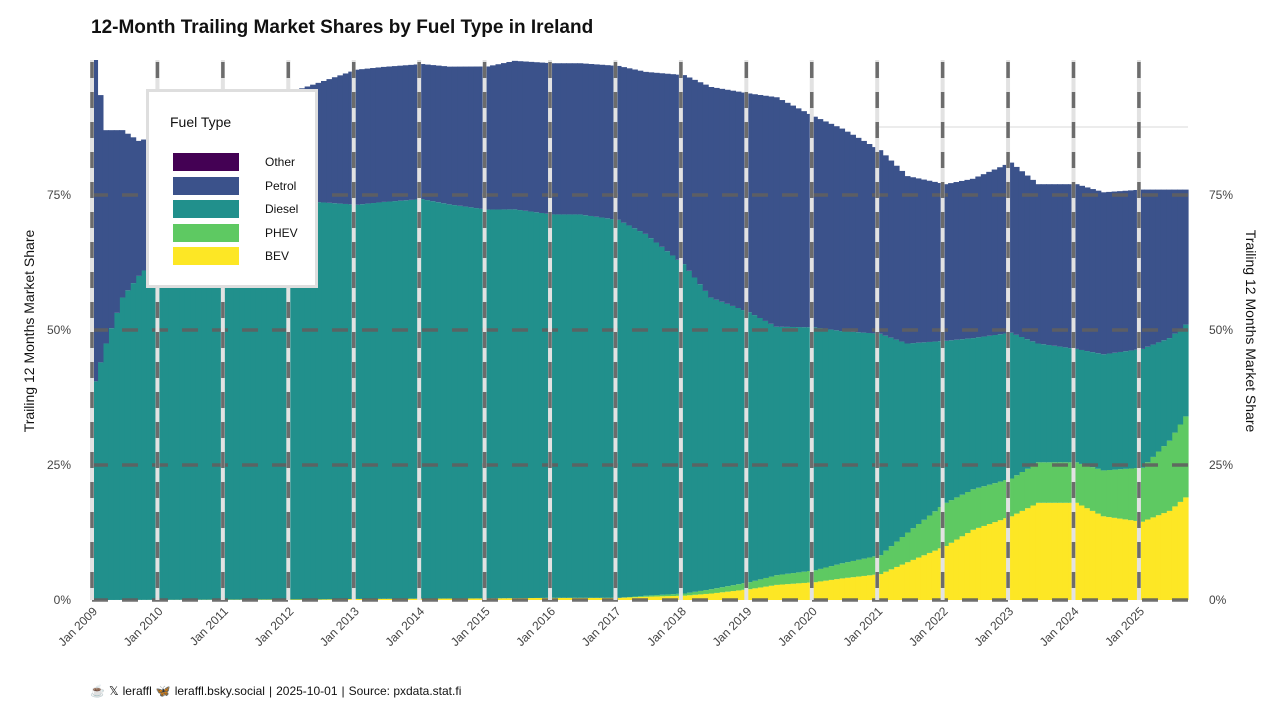 The width and height of the screenshot is (1280, 720). I want to click on legend-item-diesel: Diesel, so click(243, 209).